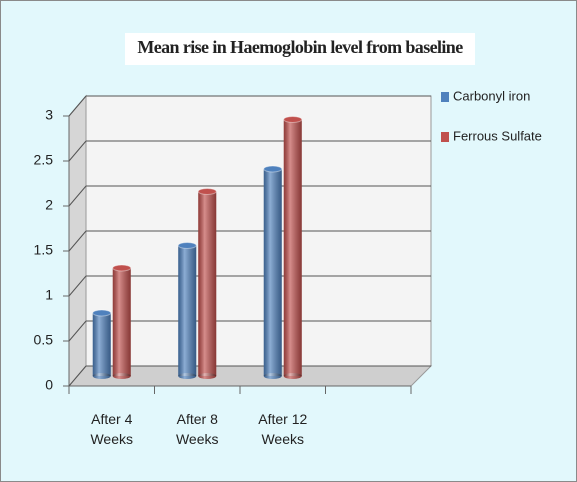  What do you see at coordinates (497, 135) in the screenshot?
I see `legend-label: Ferrous Sulfate` at bounding box center [497, 135].